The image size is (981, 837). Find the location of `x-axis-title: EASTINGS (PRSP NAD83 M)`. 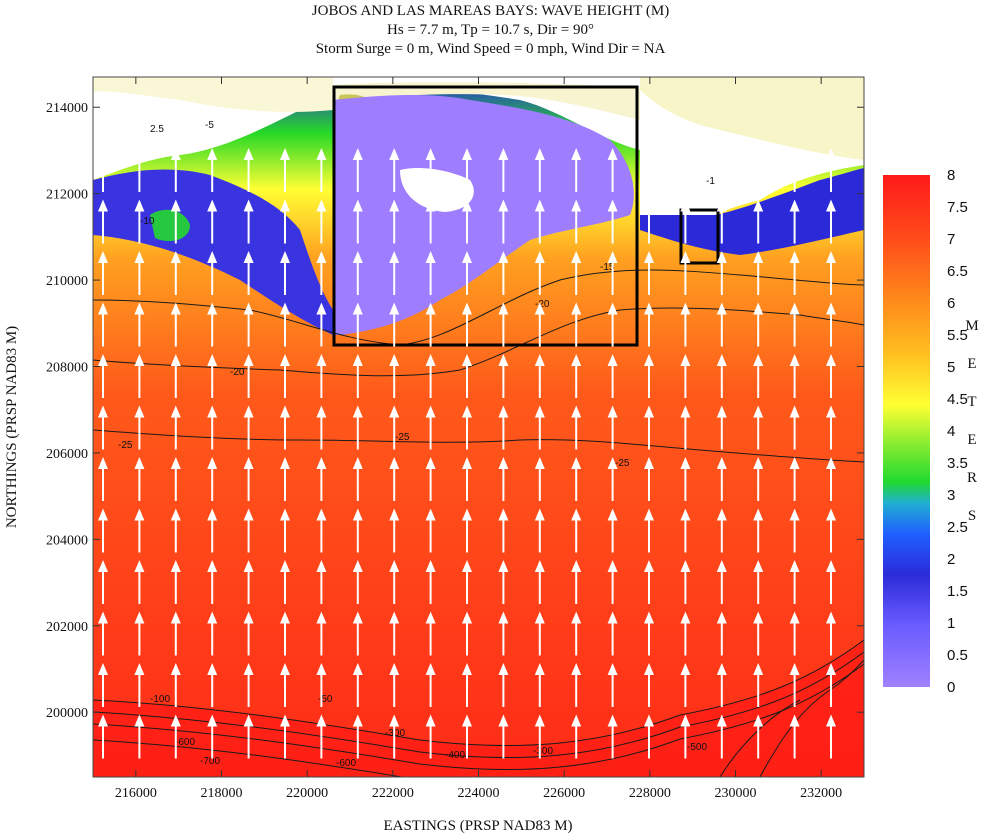

x-axis-title: EASTINGS (PRSP NAD83 M) is located at coordinates (477, 826).